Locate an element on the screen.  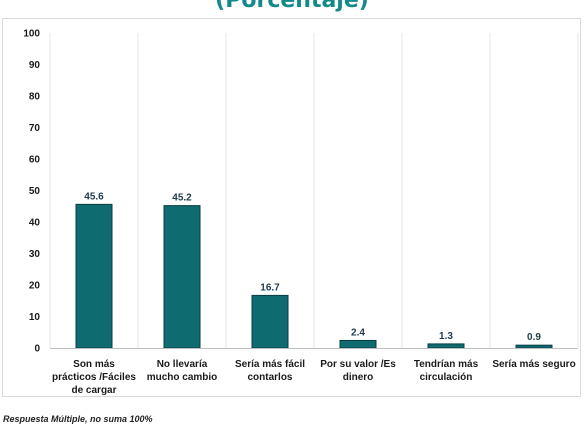
y-tick-label: 100 is located at coordinates (31, 34).